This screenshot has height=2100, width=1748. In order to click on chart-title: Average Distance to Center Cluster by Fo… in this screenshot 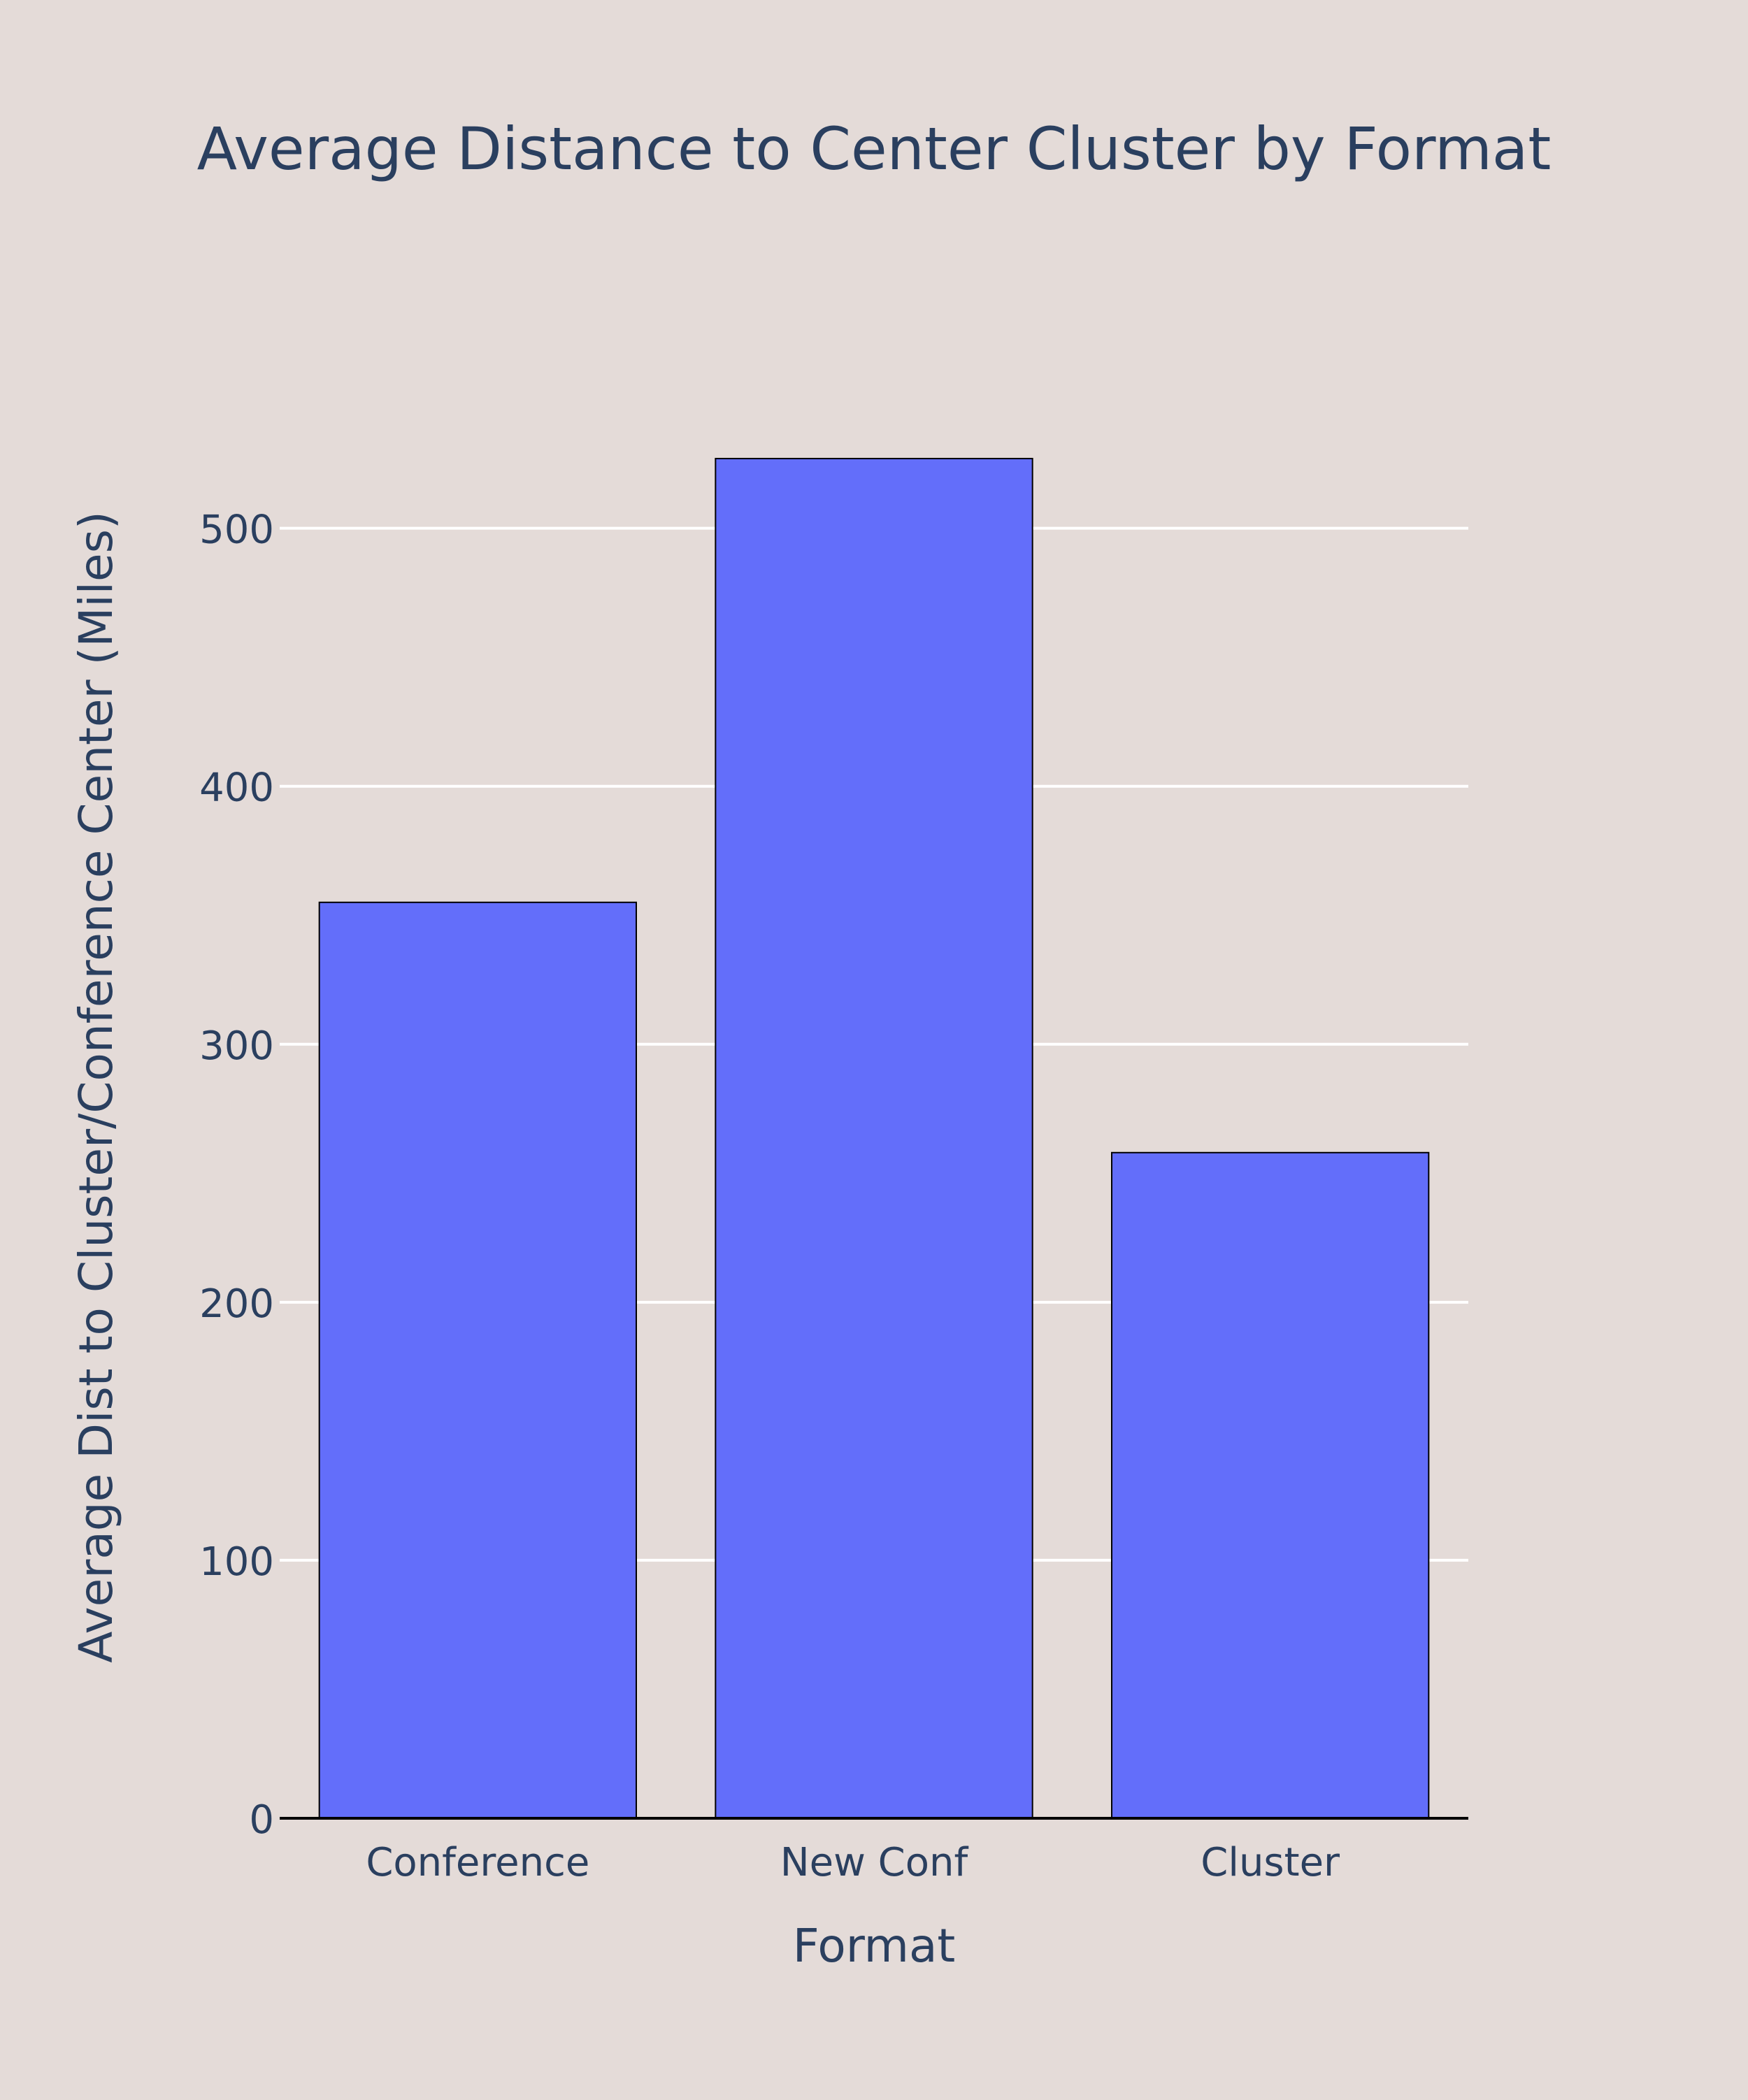, I will do `click(874, 149)`.